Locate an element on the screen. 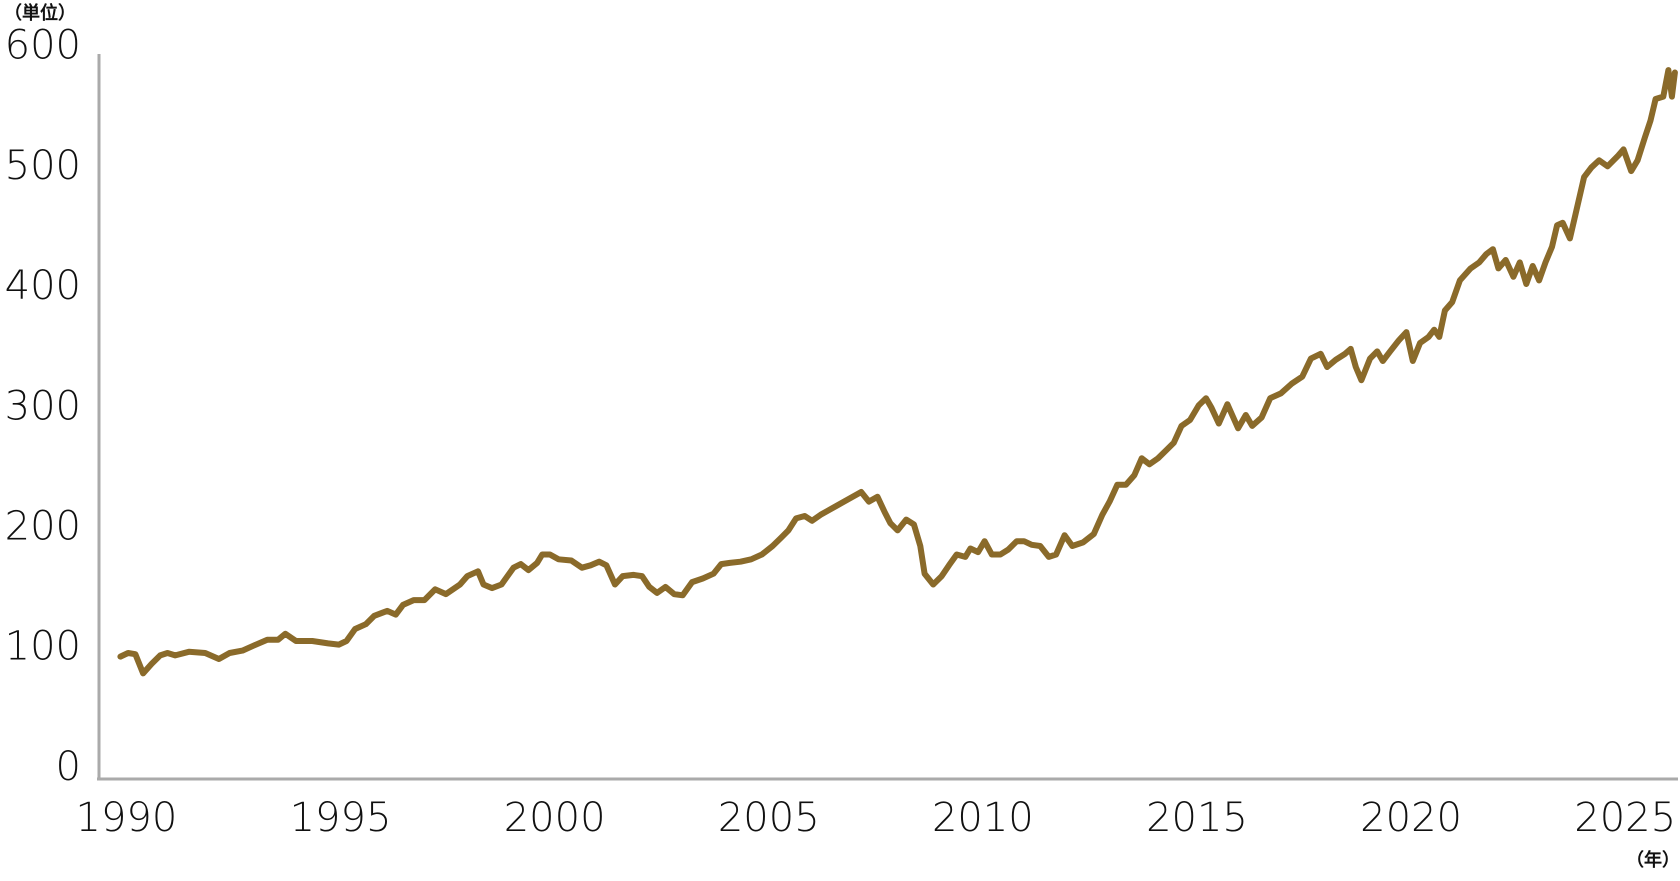 This screenshot has width=1680, height=881. x-tick-label: 2010 is located at coordinates (983, 818).